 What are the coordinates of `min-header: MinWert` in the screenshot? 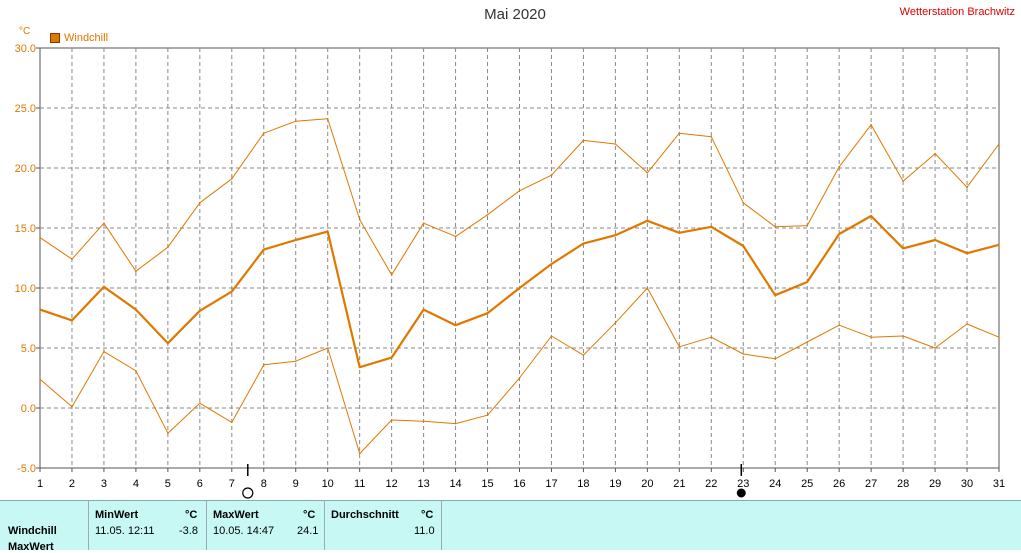 It's located at (117, 515).